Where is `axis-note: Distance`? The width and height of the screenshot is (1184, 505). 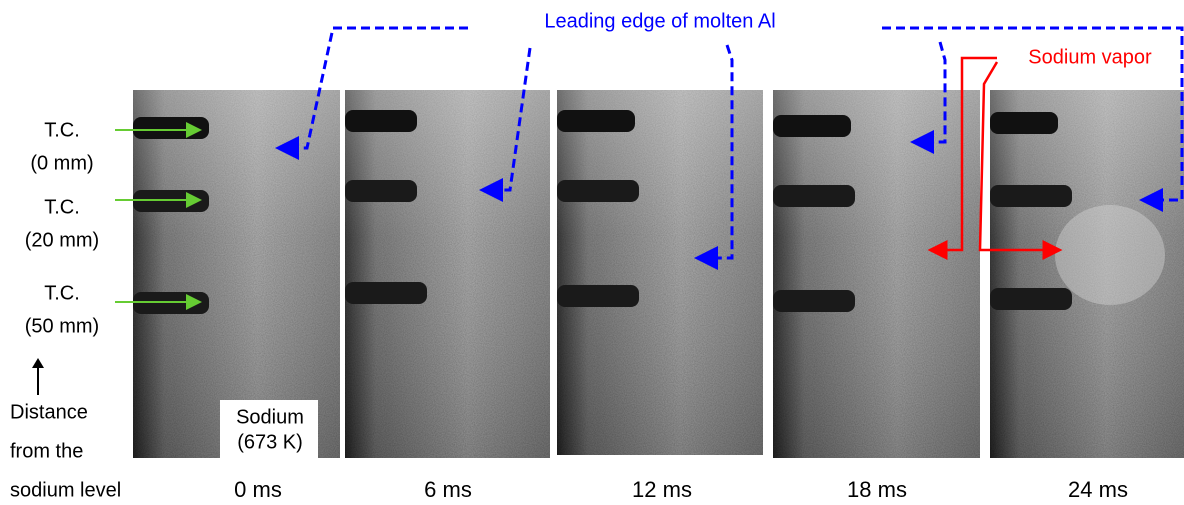 axis-note: Distance is located at coordinates (49, 412).